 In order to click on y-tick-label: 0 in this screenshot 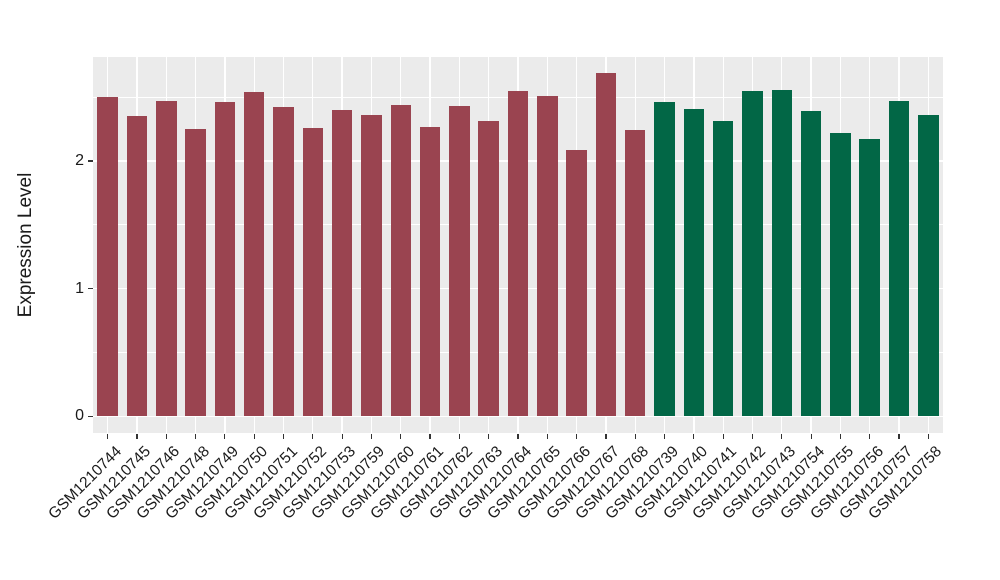, I will do `click(79, 416)`.